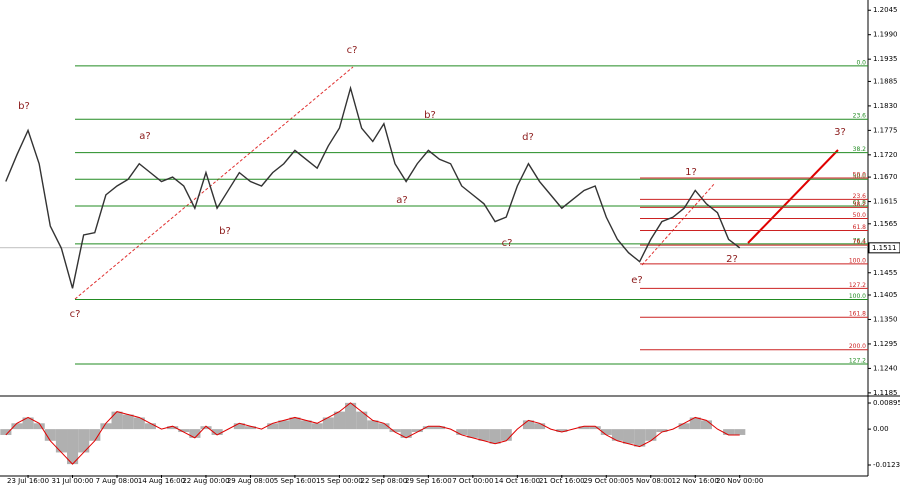  Describe the element at coordinates (885, 35) in the screenshot. I see `y-tick-label: 1.1990` at that location.